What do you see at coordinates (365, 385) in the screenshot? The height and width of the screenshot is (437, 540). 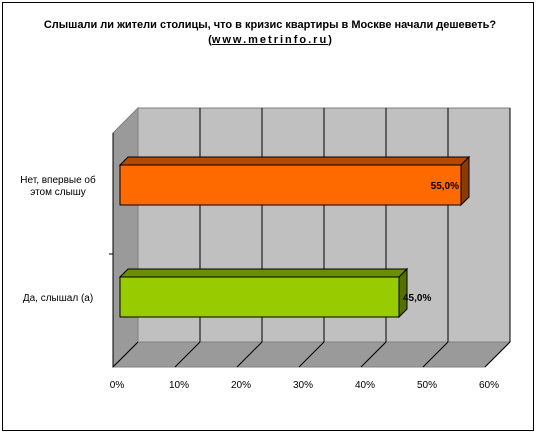 I see `x-tick-label: 40%` at bounding box center [365, 385].